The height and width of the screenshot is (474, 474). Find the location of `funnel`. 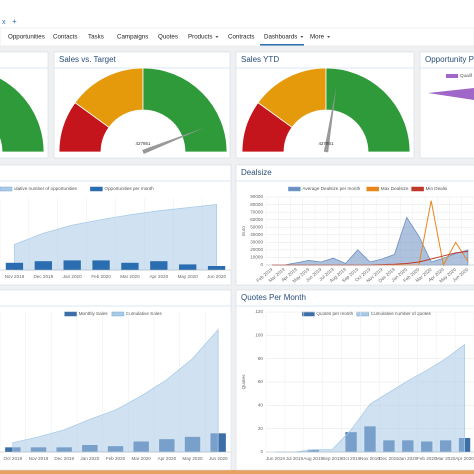

funnel is located at coordinates (451, 94).